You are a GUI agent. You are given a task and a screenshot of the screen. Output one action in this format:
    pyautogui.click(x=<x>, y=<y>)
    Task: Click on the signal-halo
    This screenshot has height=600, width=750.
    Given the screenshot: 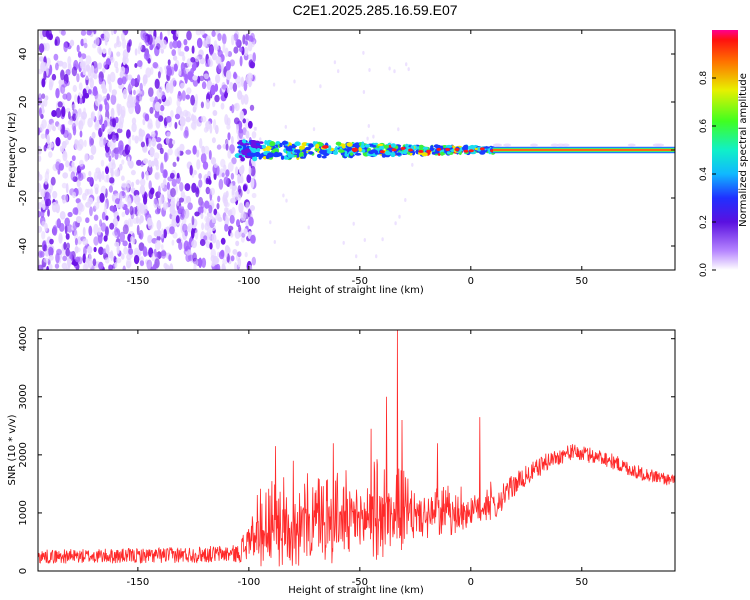 What is the action you would take?
    pyautogui.click(x=498, y=145)
    